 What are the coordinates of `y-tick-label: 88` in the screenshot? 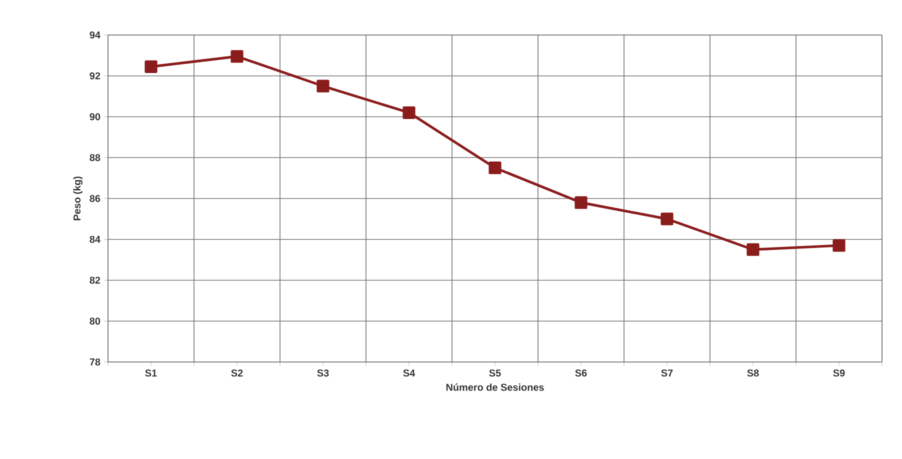 It's located at (95, 158).